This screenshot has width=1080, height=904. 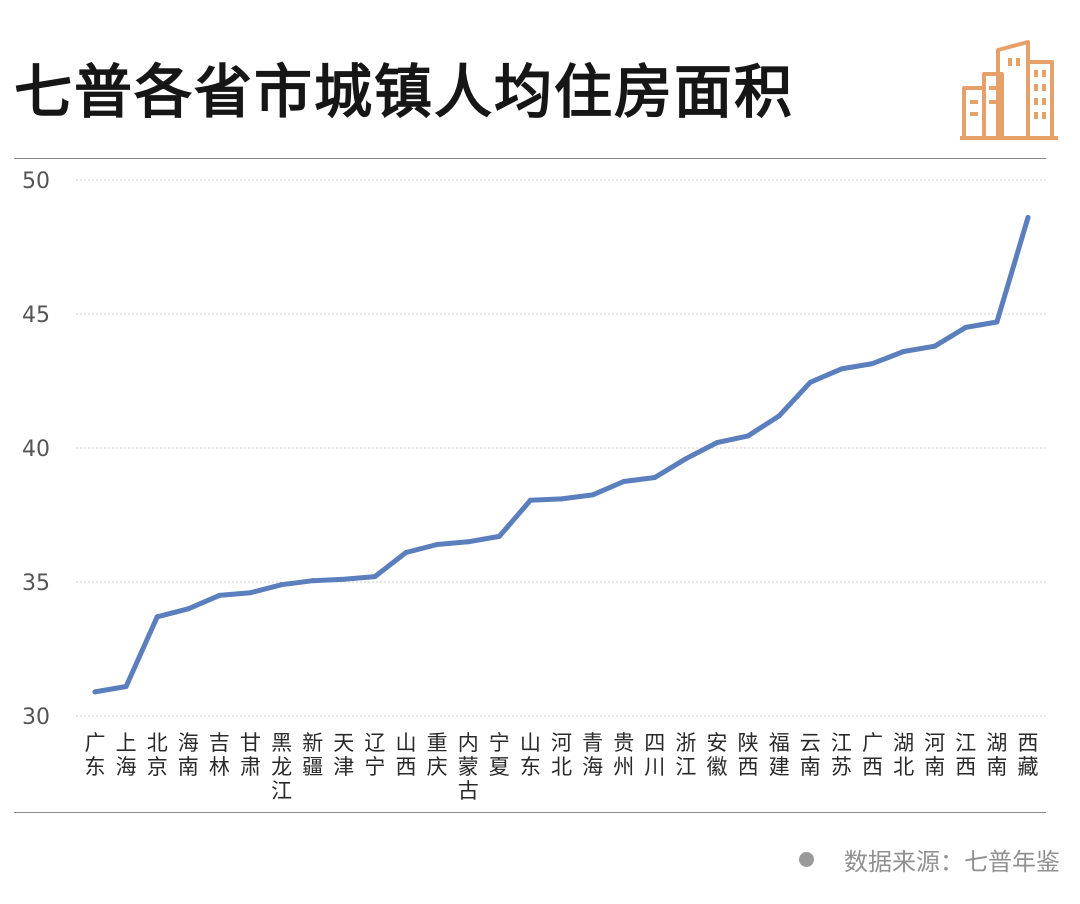 I want to click on y-tick-label: 30, so click(x=36, y=717).